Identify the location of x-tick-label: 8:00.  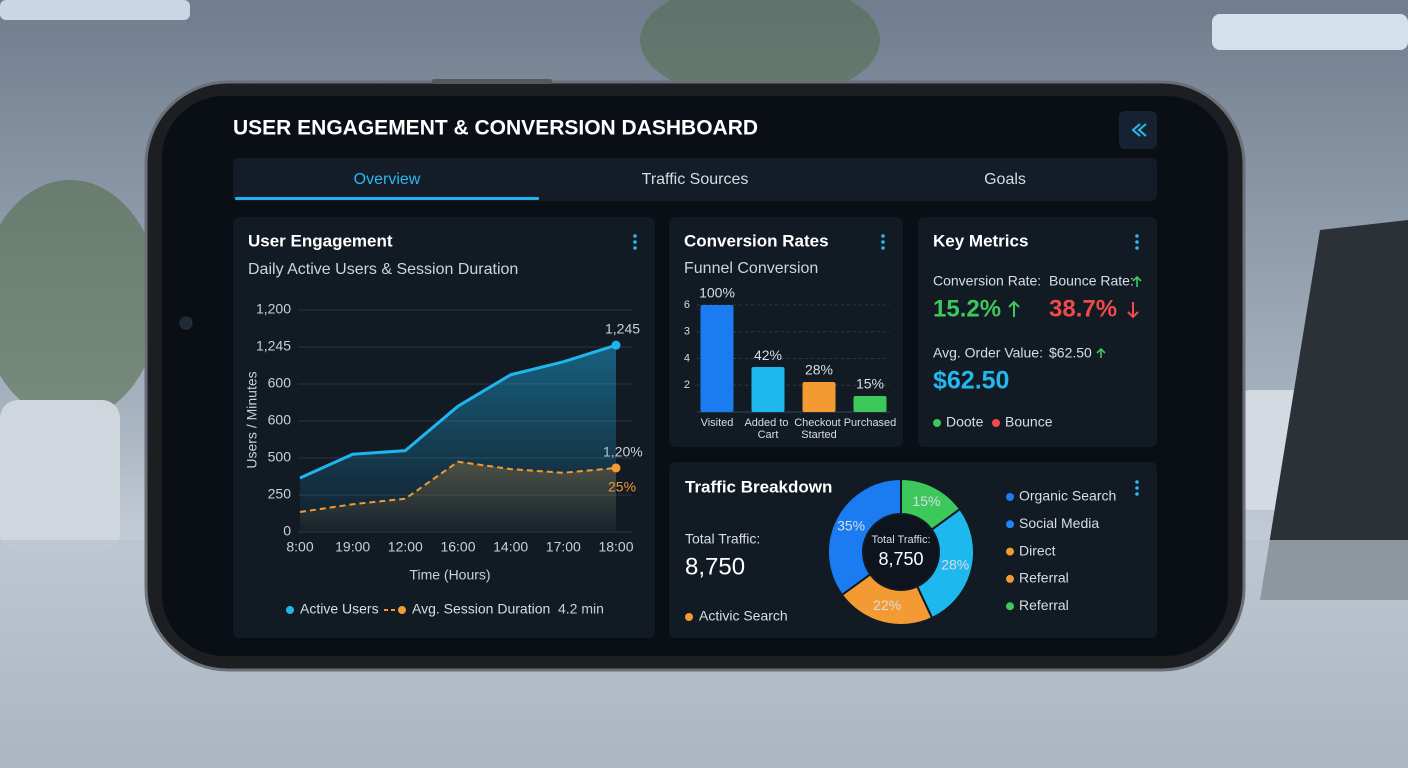
(299, 547).